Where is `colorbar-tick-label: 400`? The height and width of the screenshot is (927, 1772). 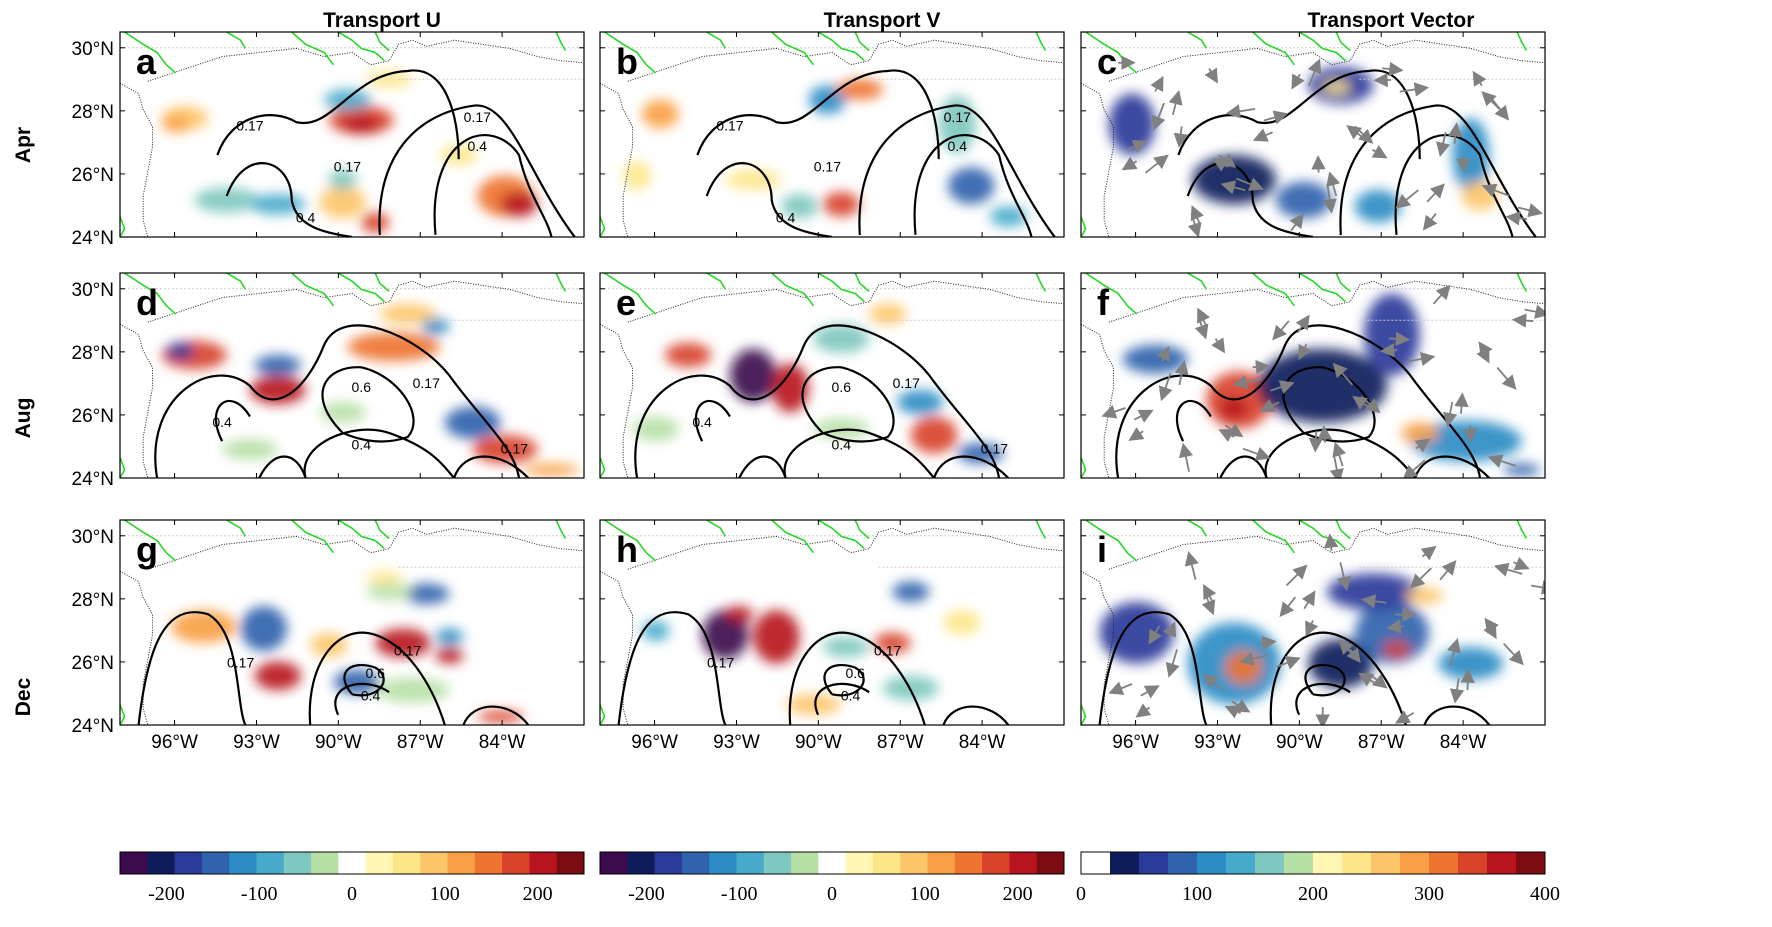 colorbar-tick-label: 400 is located at coordinates (1545, 894).